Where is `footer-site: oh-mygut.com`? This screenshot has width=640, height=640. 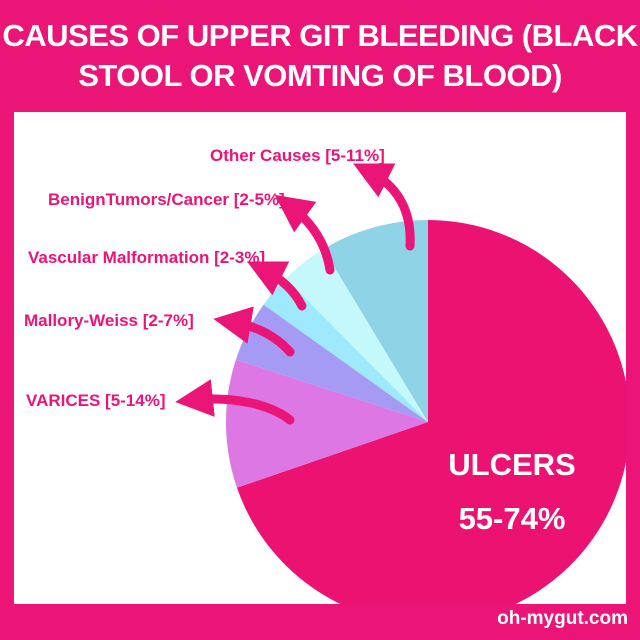 footer-site: oh-mygut.com is located at coordinates (562, 618).